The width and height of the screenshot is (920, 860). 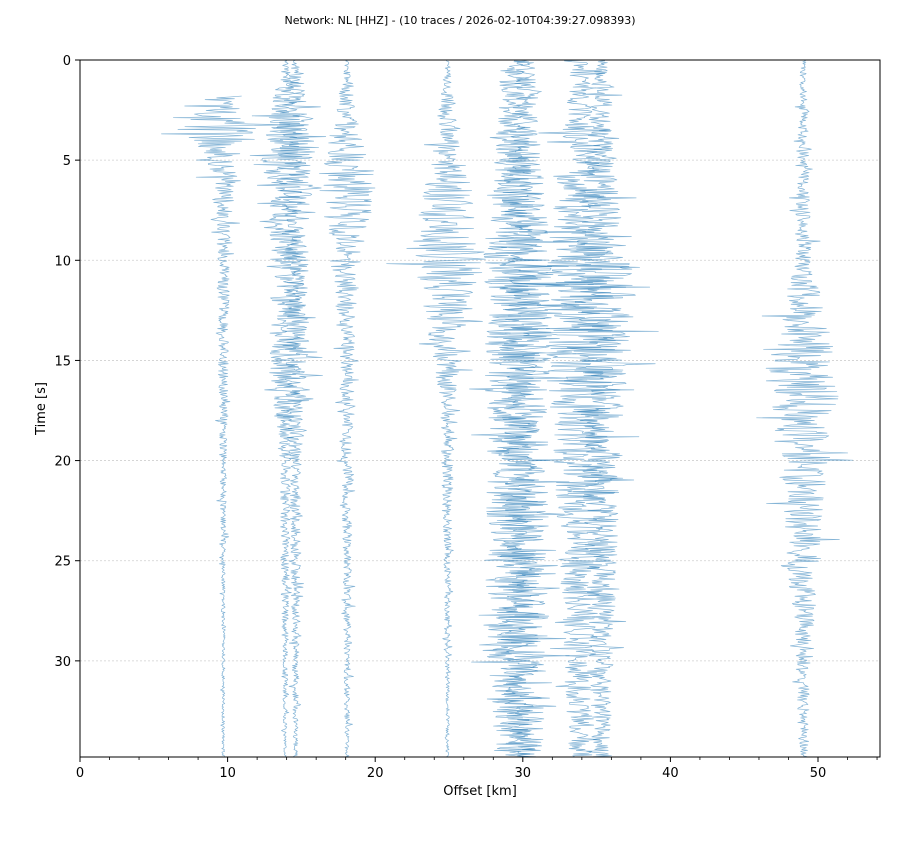 What do you see at coordinates (670, 773) in the screenshot?
I see `x-tick-label: 40` at bounding box center [670, 773].